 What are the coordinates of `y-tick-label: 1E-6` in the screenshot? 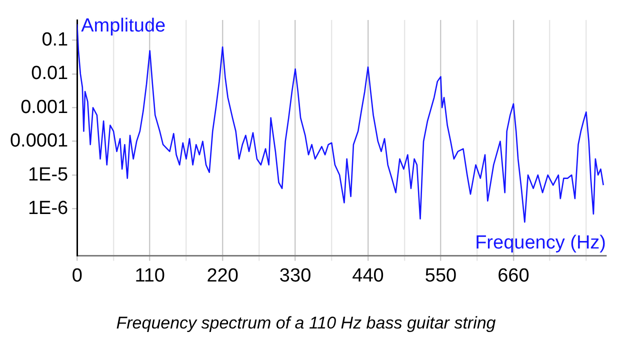 It's located at (48, 208).